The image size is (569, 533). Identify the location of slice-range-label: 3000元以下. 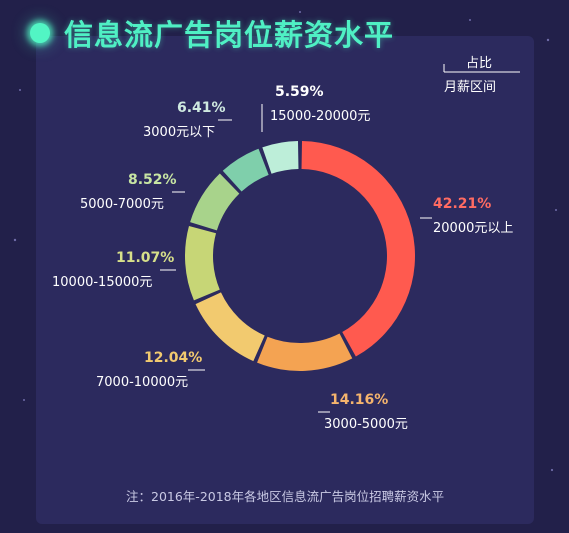
(179, 132).